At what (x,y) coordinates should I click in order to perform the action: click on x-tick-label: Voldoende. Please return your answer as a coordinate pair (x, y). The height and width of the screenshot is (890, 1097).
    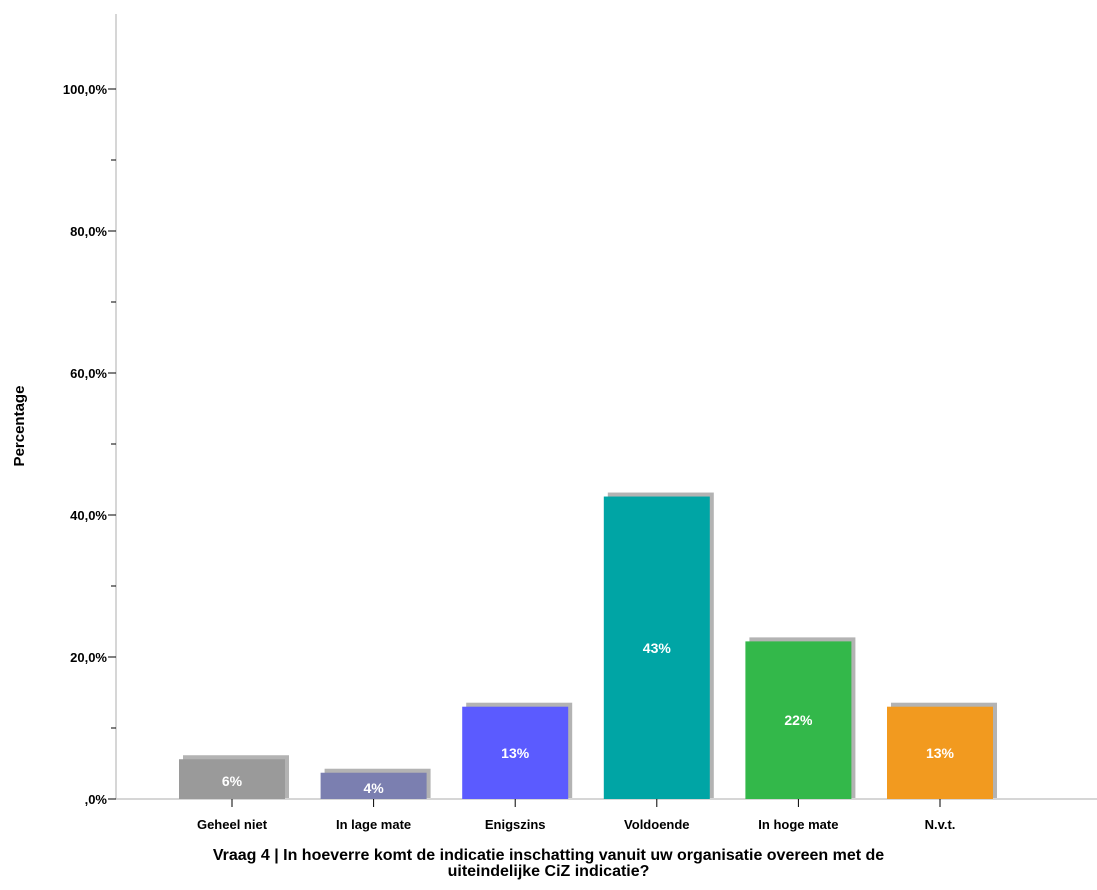
    Looking at the image, I should click on (656, 824).